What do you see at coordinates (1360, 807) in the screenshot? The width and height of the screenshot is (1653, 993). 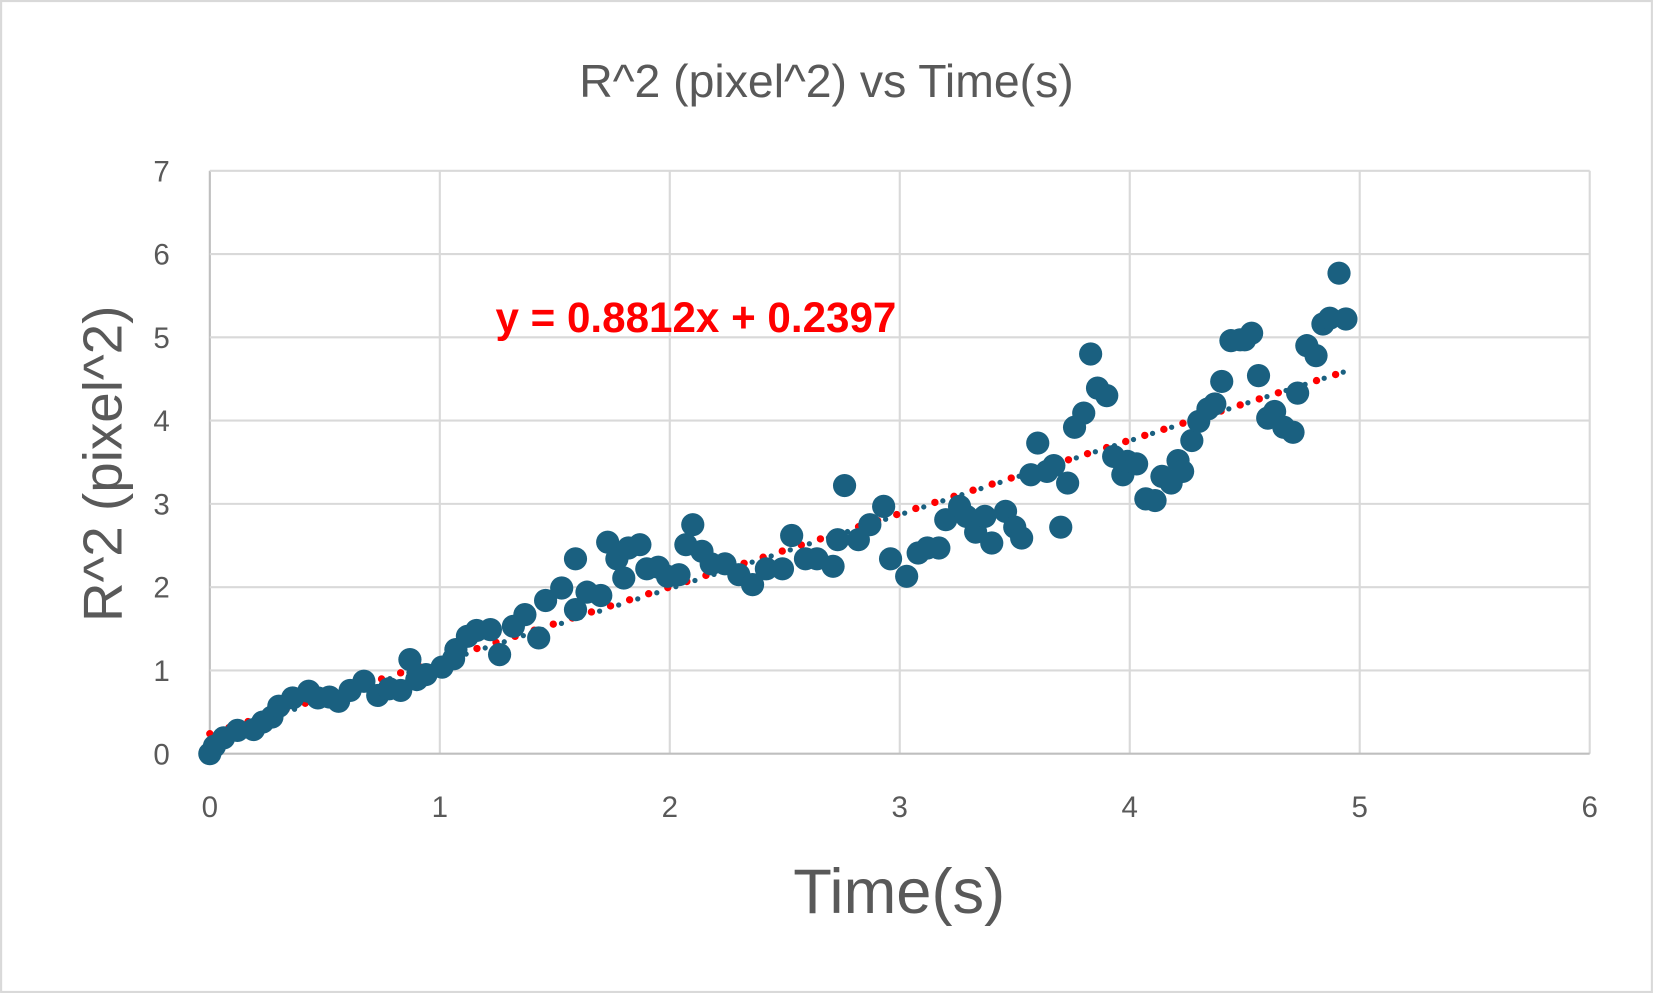 I see `x-tick-label: 5` at bounding box center [1360, 807].